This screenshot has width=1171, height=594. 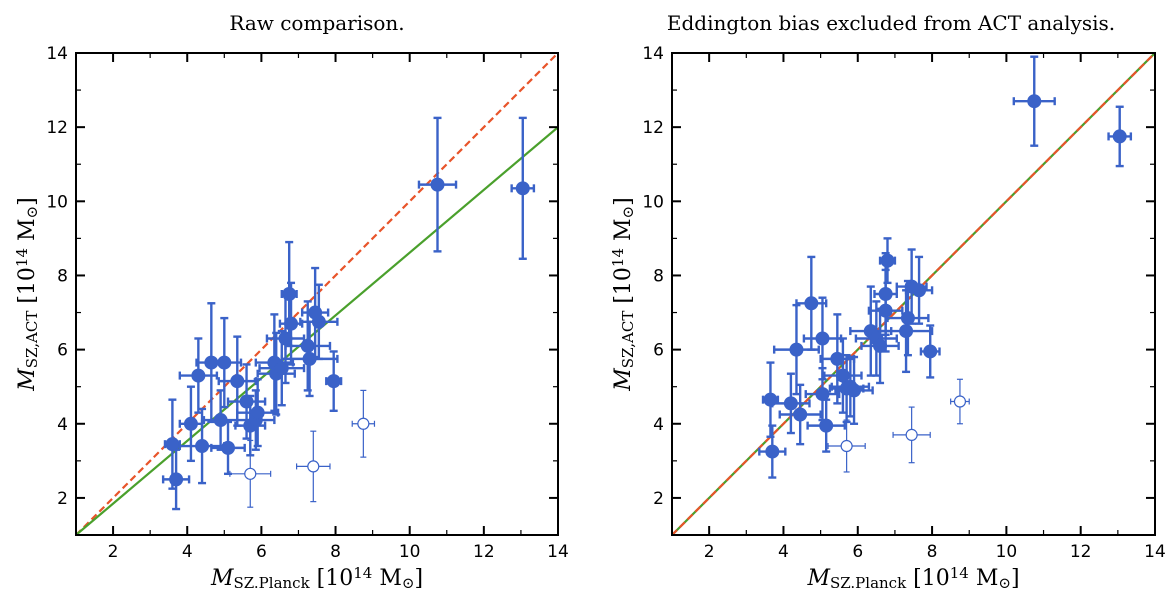 I want to click on y-tick-label: 2, so click(x=658, y=499).